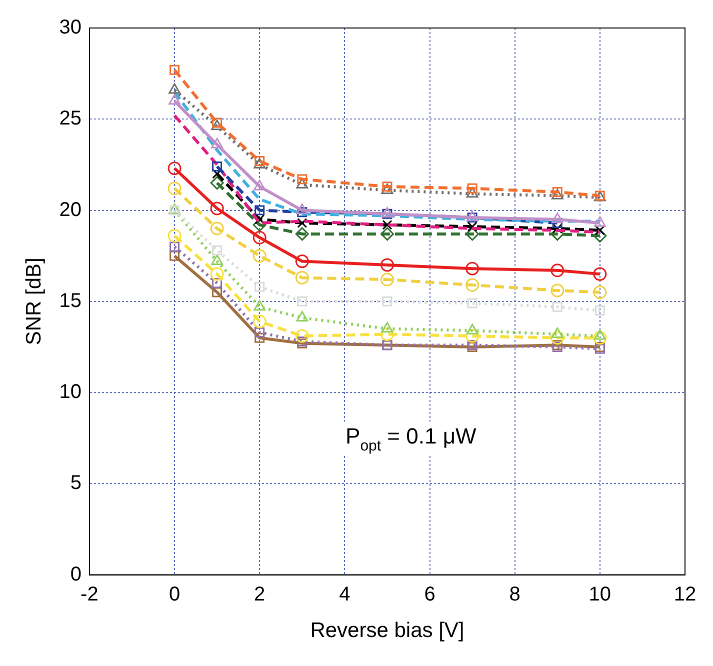  I want to click on x-tick-label: 2, so click(260, 594).